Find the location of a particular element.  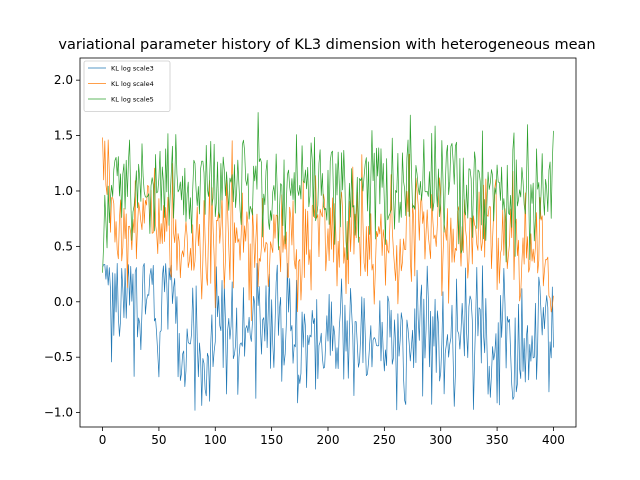

x-tick-label: 50 is located at coordinates (158, 440).